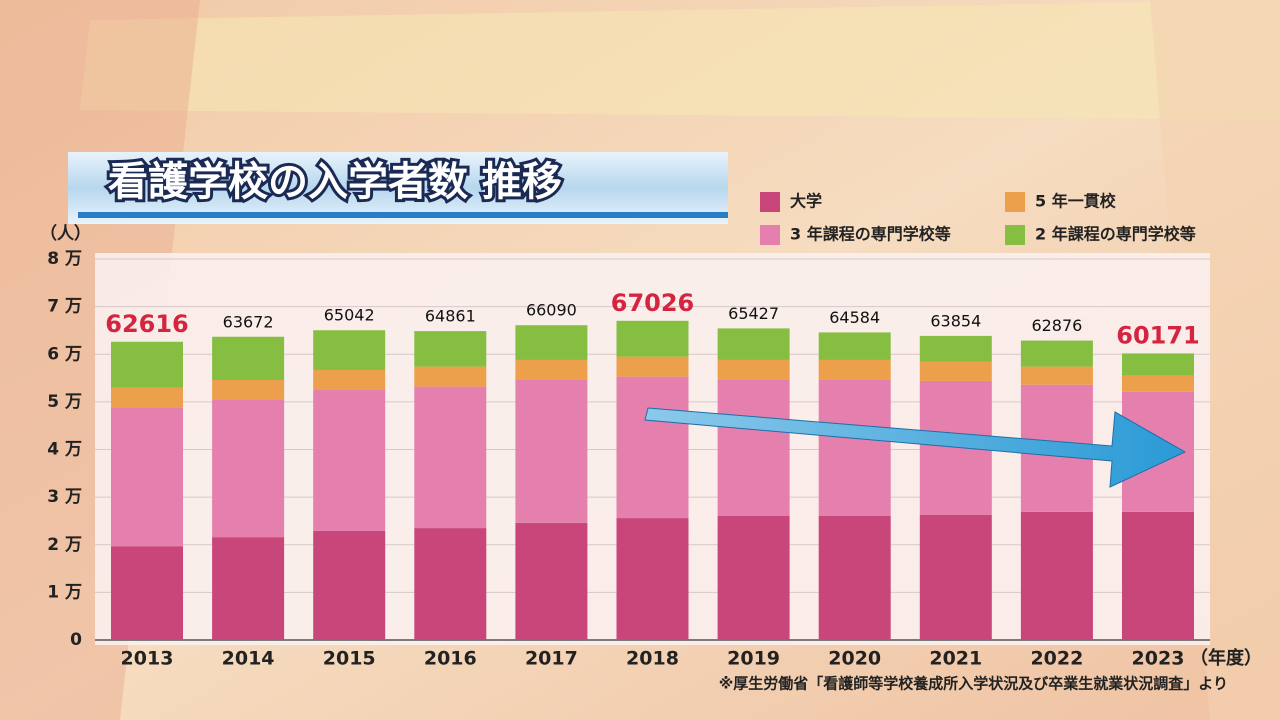 The image size is (1280, 720). I want to click on total-label: 65042, so click(349, 315).